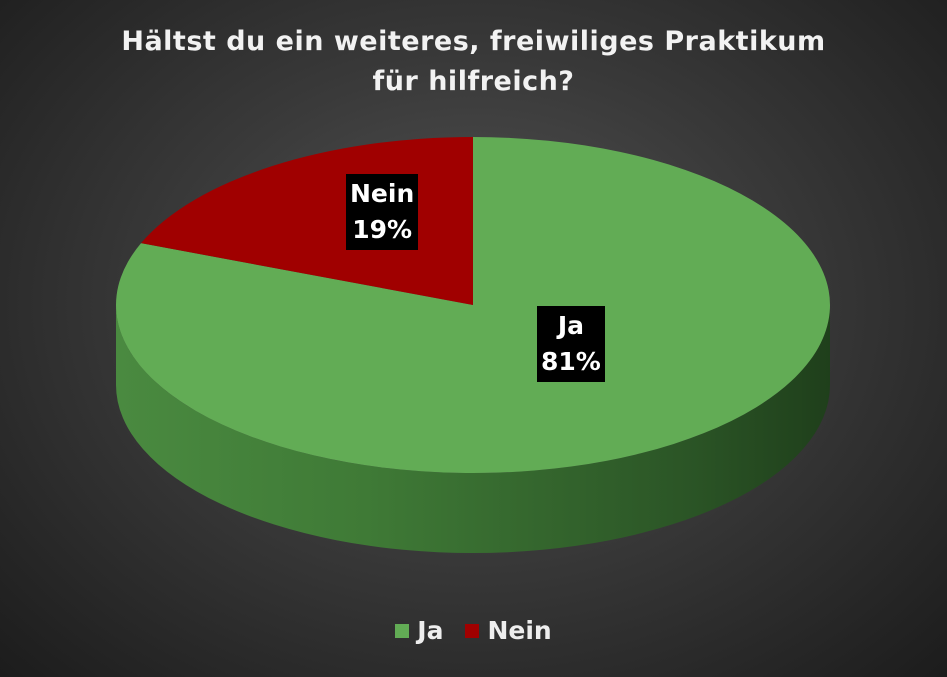 The image size is (947, 677). I want to click on data-label-ja: Ja 81%, so click(571, 344).